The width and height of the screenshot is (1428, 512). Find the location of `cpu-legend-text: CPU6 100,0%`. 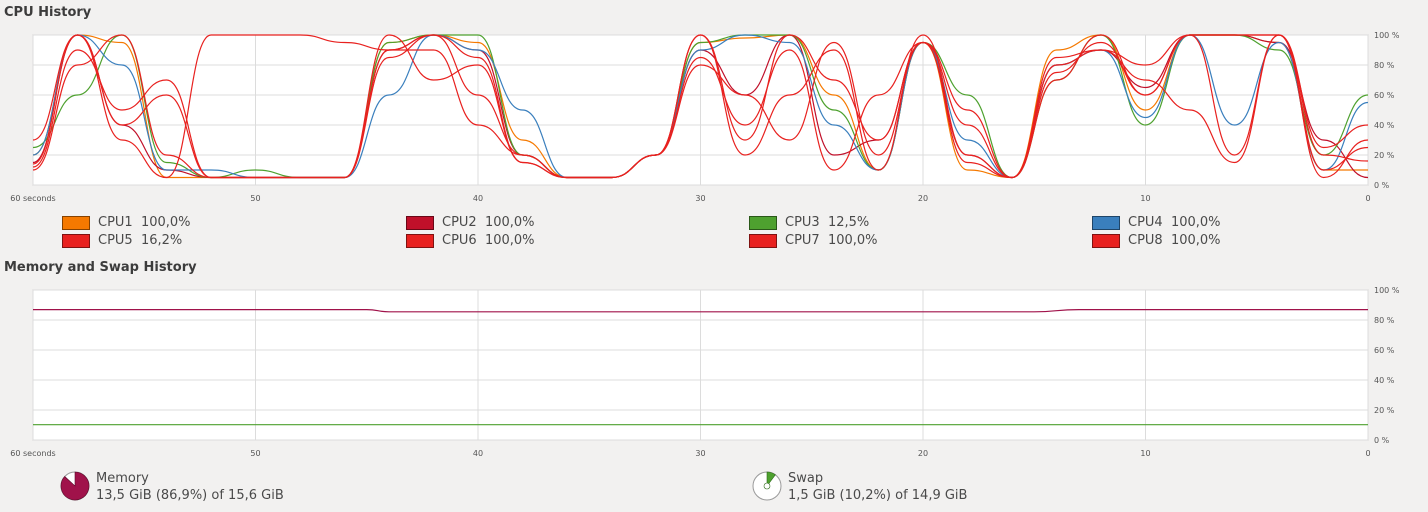

cpu-legend-text: CPU6 100,0% is located at coordinates (488, 240).